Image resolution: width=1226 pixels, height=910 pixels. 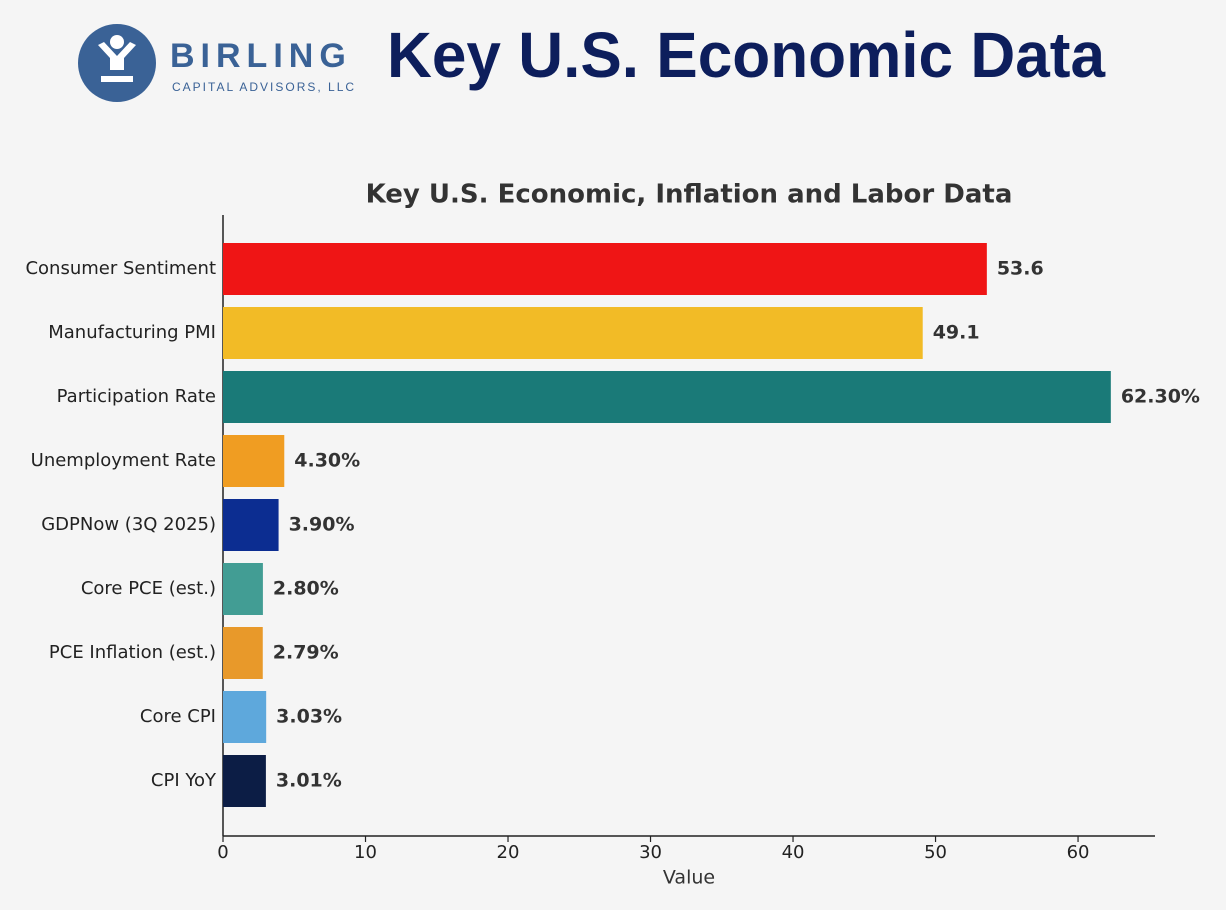 What do you see at coordinates (120, 268) in the screenshot?
I see `y-tick-label: Consumer Sentiment` at bounding box center [120, 268].